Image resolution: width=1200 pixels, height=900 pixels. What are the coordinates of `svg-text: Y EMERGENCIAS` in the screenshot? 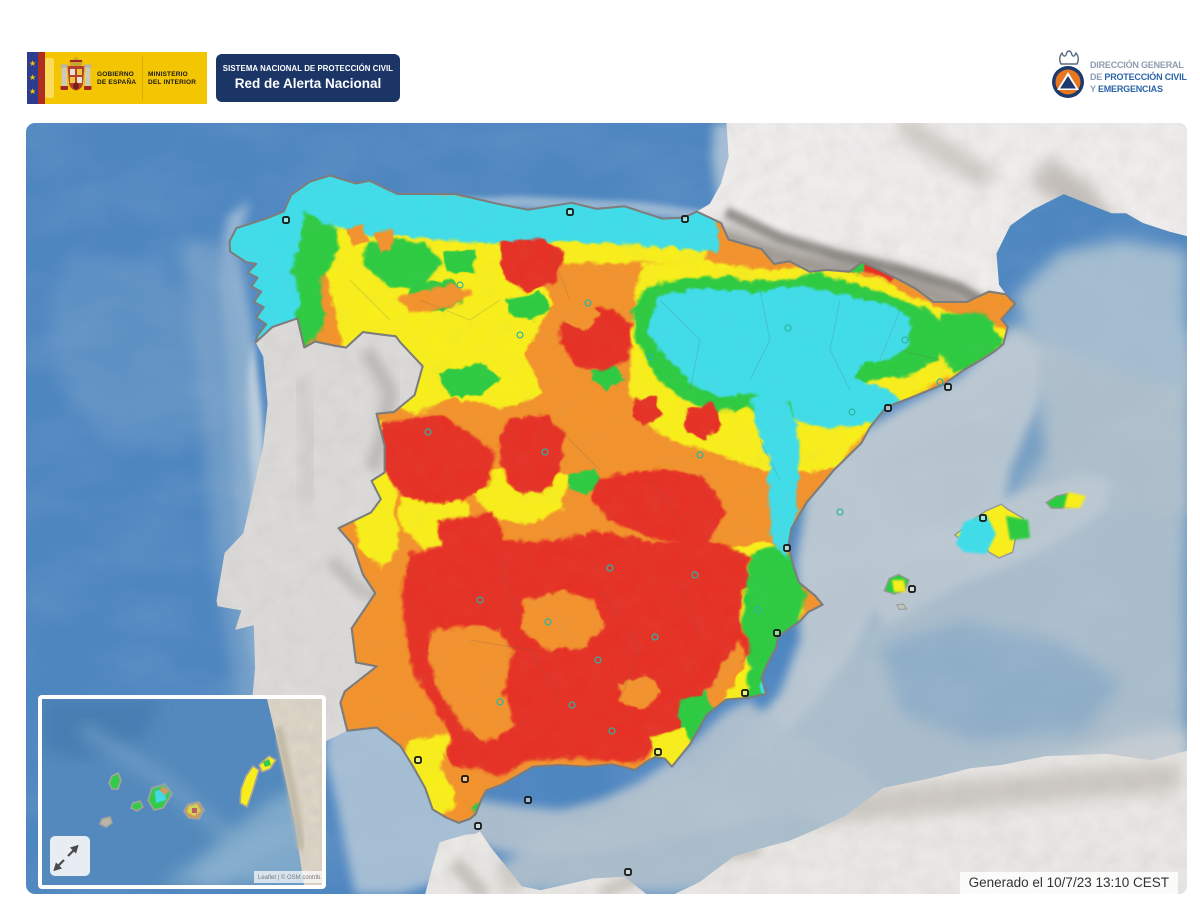 It's located at (1126, 89).